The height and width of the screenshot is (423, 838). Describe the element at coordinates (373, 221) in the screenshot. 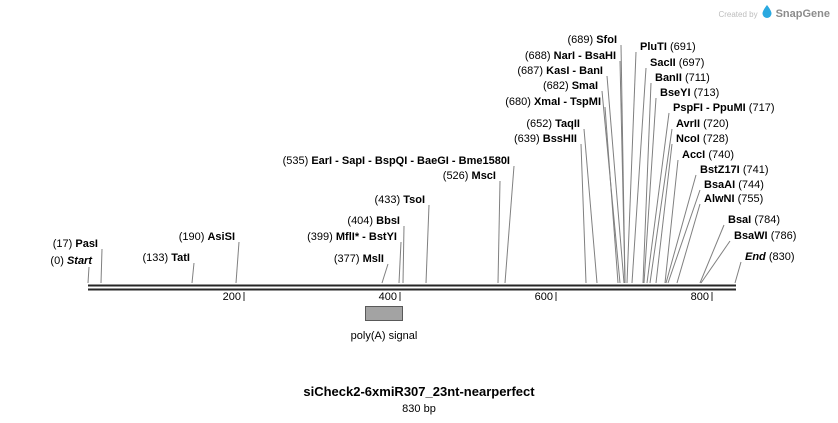

I see `site-label-bbsi-404: (404) BbsI` at that location.